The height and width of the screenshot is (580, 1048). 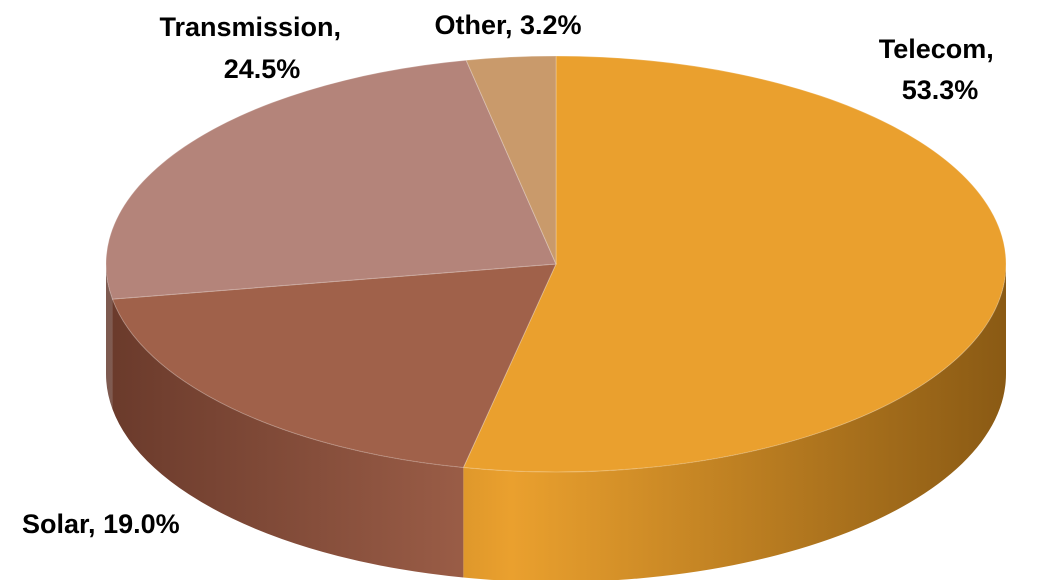 I want to click on slice-label-other: Other, 3.2%, so click(x=507, y=25).